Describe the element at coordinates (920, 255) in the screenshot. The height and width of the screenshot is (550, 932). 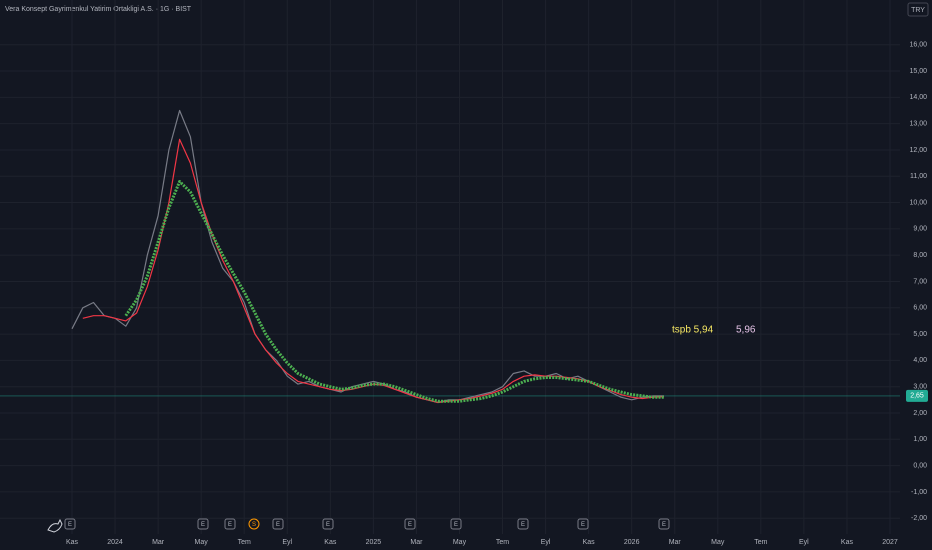
I see `y-tick-label: 8,00` at that location.